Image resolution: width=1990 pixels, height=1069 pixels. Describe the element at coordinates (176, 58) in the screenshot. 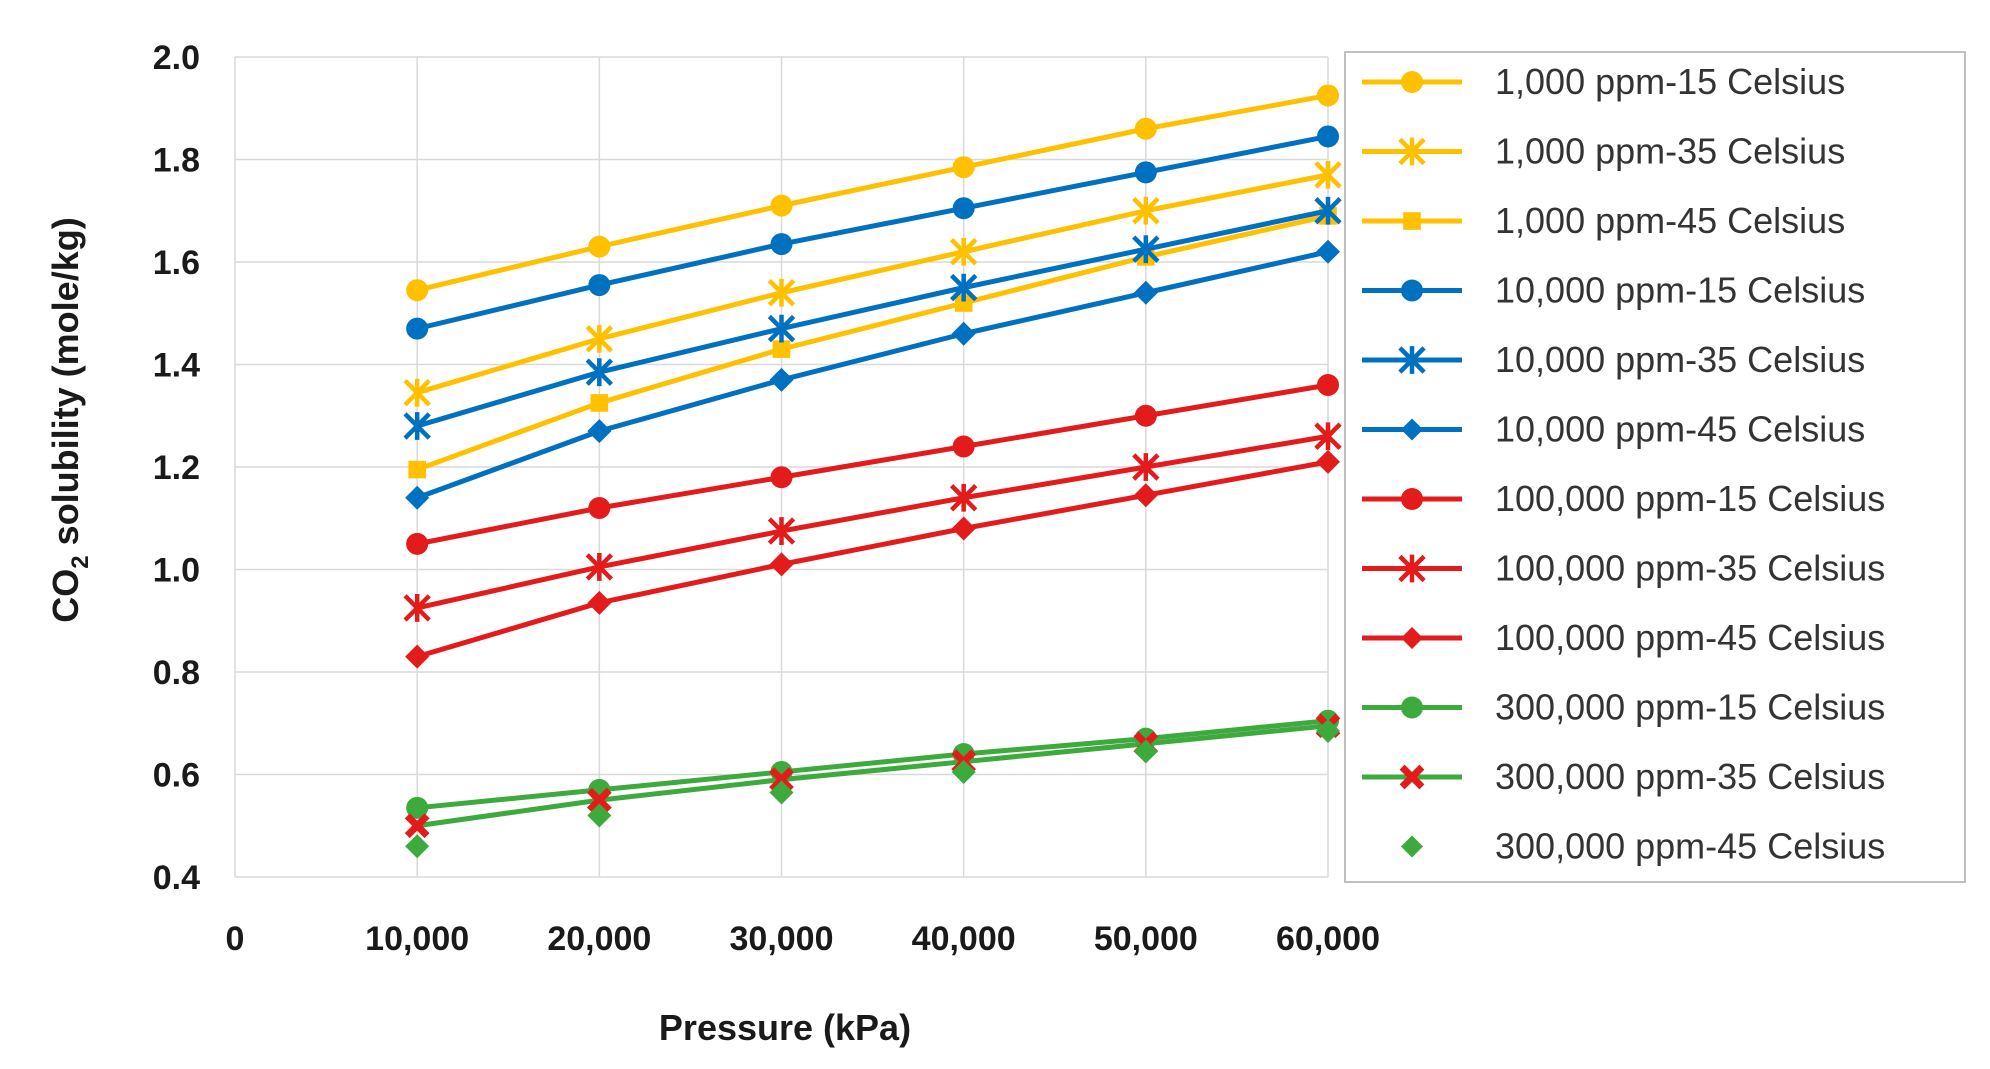

I see `y-tick-label: 2.0` at that location.